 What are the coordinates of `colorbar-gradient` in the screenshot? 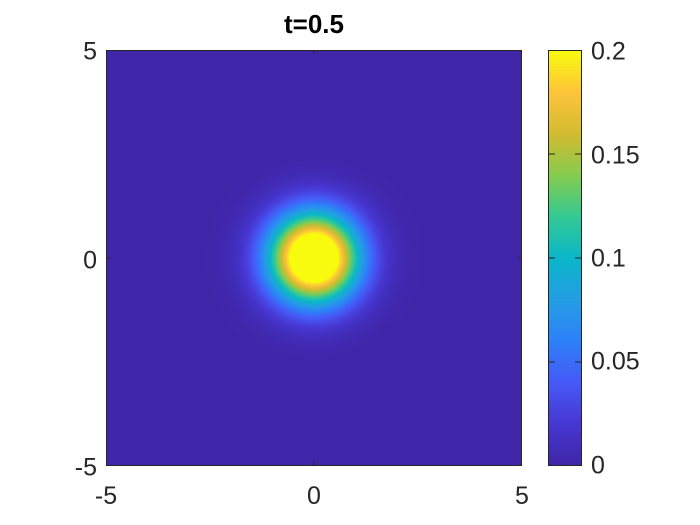 It's located at (565, 258).